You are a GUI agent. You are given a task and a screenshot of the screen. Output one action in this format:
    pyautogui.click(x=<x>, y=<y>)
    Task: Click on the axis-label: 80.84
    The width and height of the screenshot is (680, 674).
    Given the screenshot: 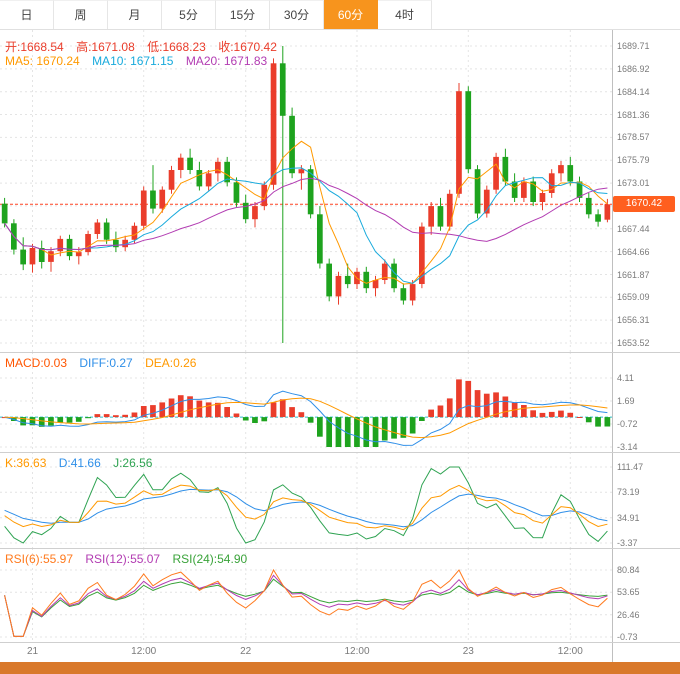 What is the action you would take?
    pyautogui.click(x=628, y=570)
    